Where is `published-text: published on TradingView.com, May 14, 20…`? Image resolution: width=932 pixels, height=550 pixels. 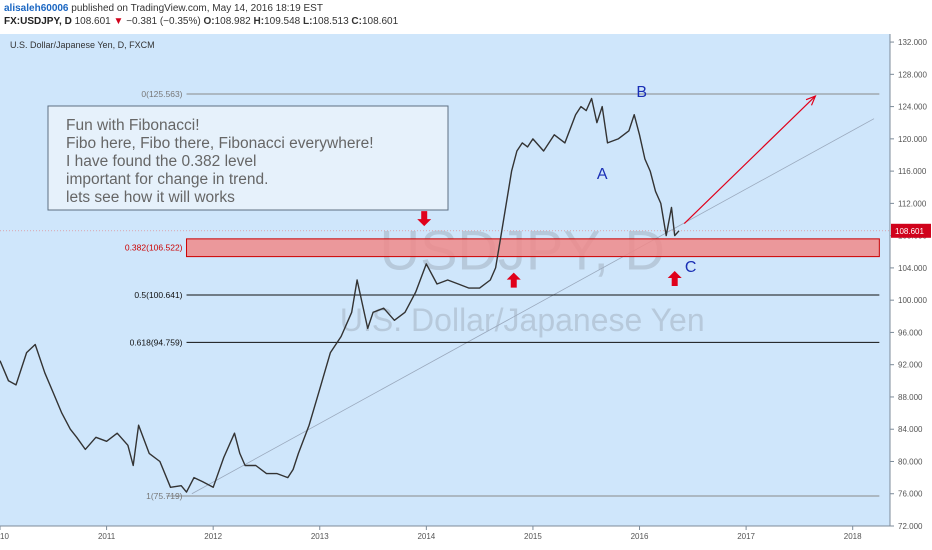 published-text: published on TradingView.com, May 14, 20… is located at coordinates (197, 8).